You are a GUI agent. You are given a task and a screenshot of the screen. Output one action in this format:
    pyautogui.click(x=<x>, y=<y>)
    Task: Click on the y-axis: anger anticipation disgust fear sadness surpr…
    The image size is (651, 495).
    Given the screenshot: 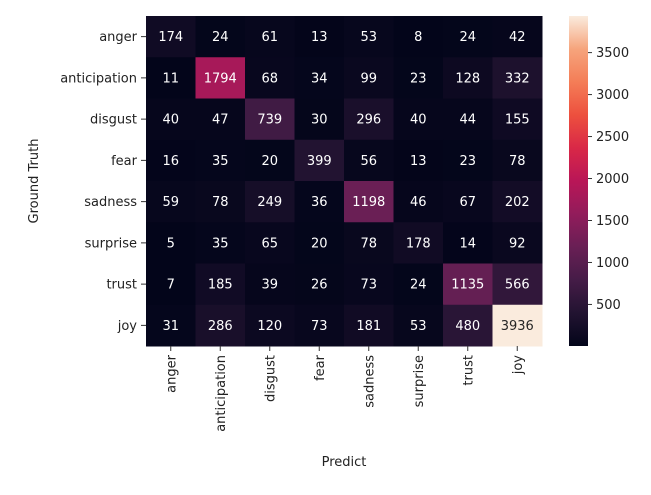 What is the action you would take?
    pyautogui.click(x=103, y=182)
    